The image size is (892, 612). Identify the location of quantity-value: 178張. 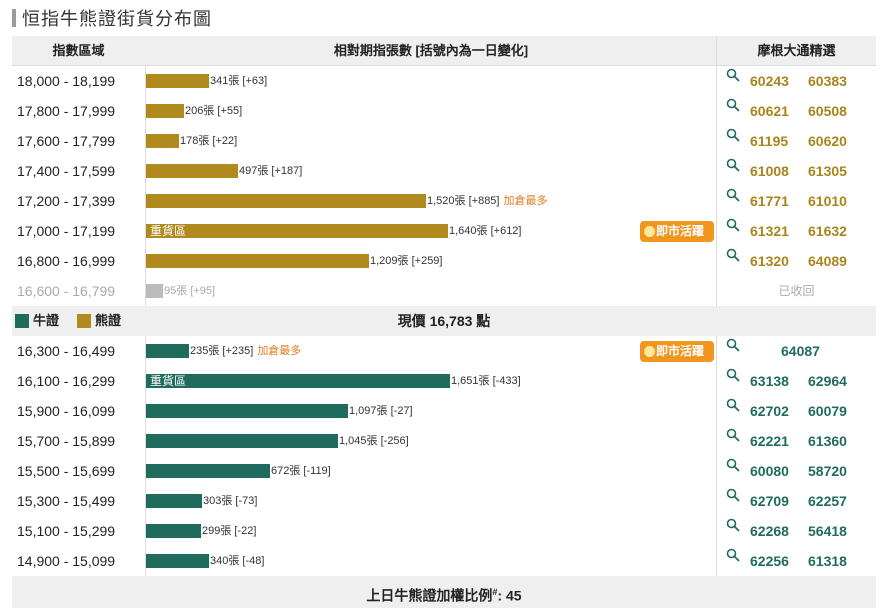
(195, 141).